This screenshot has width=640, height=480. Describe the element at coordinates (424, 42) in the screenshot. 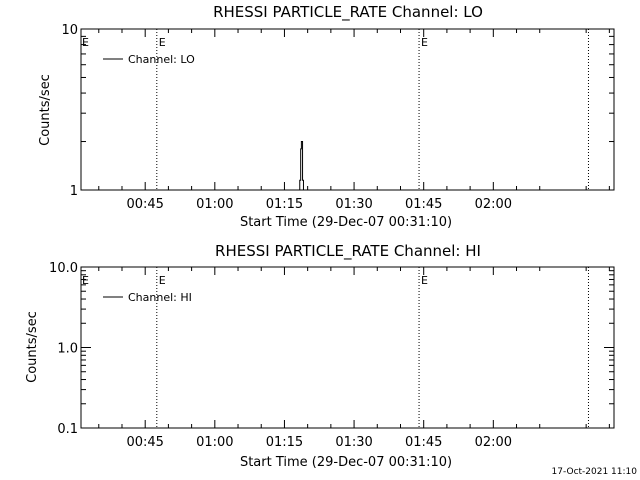

I see `event-marker-lo-1: E` at that location.